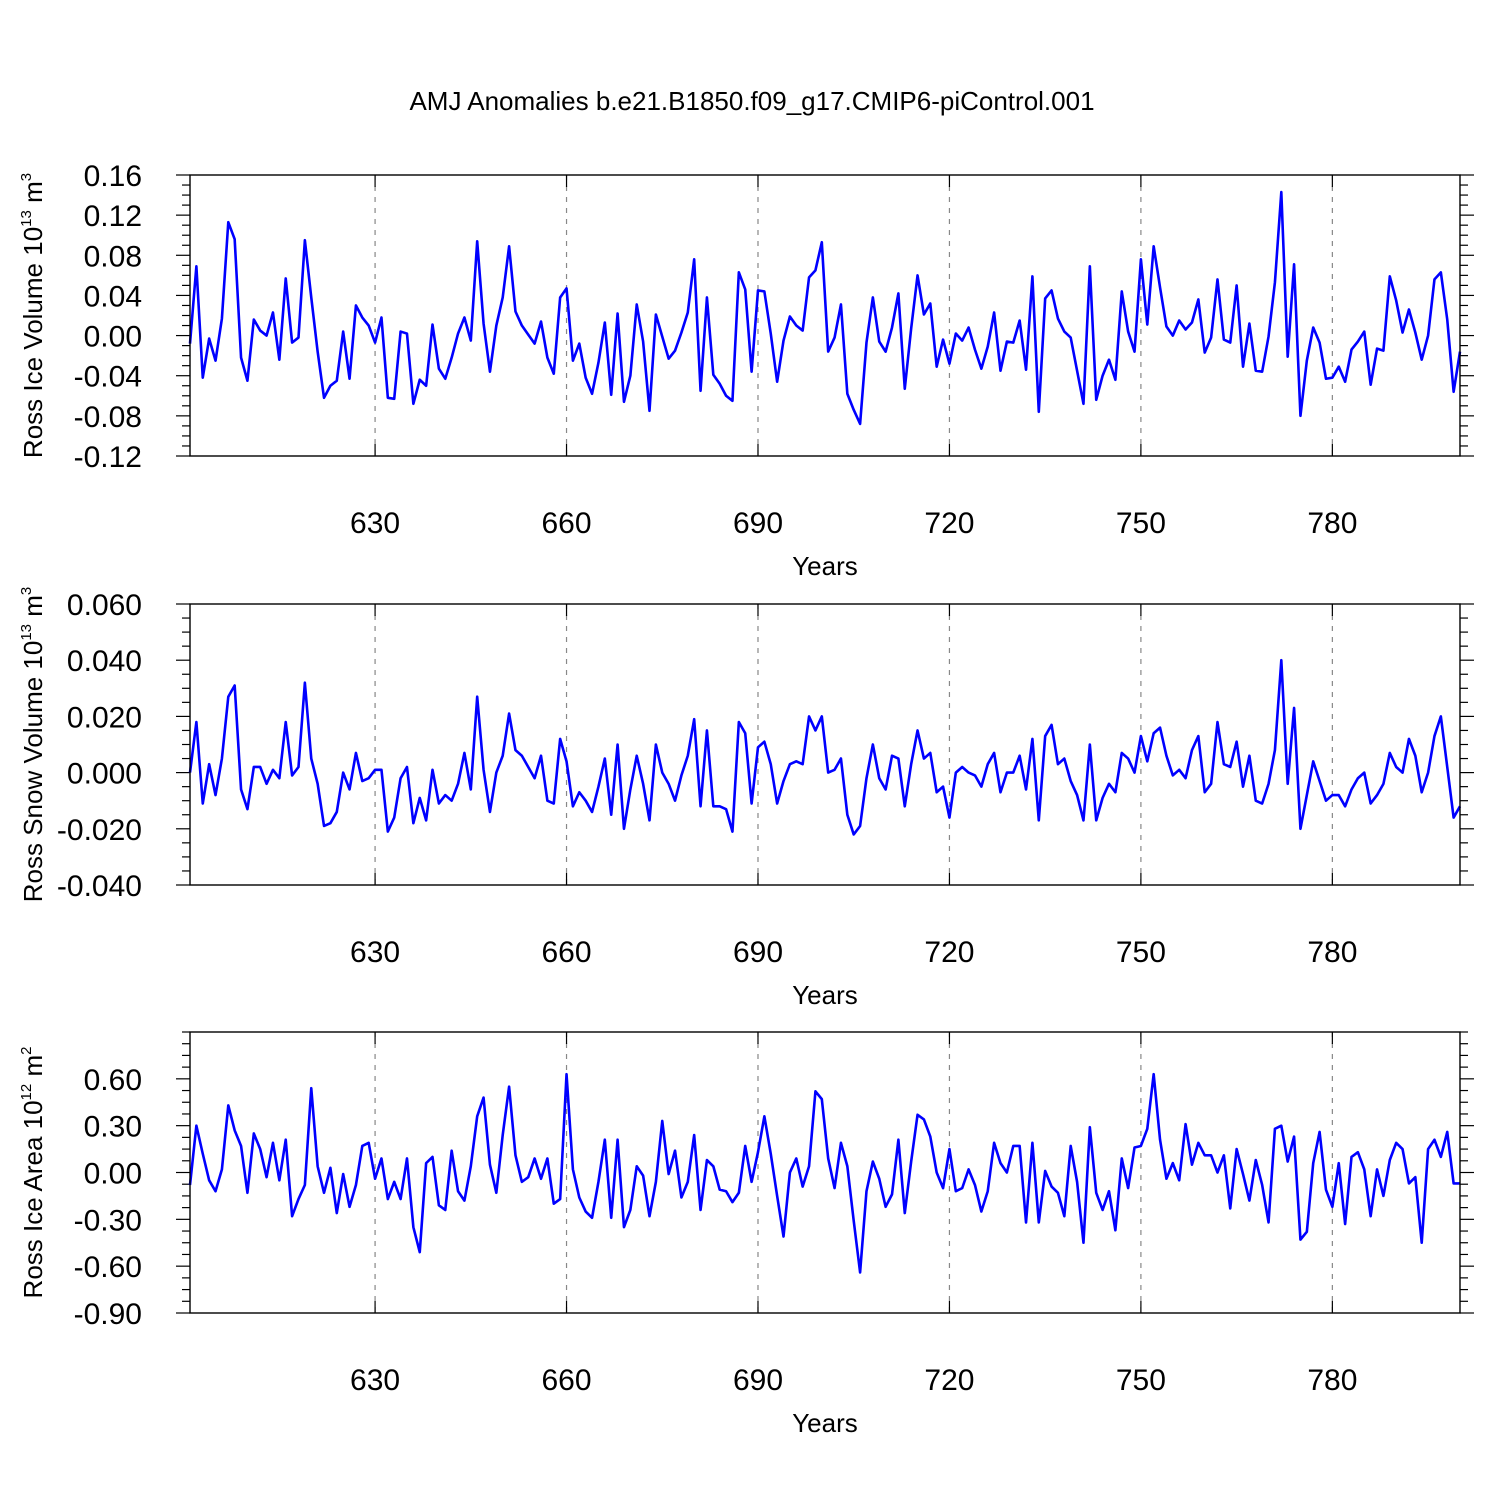  Describe the element at coordinates (108, 1220) in the screenshot. I see `y-tick-label: -0.30` at that location.